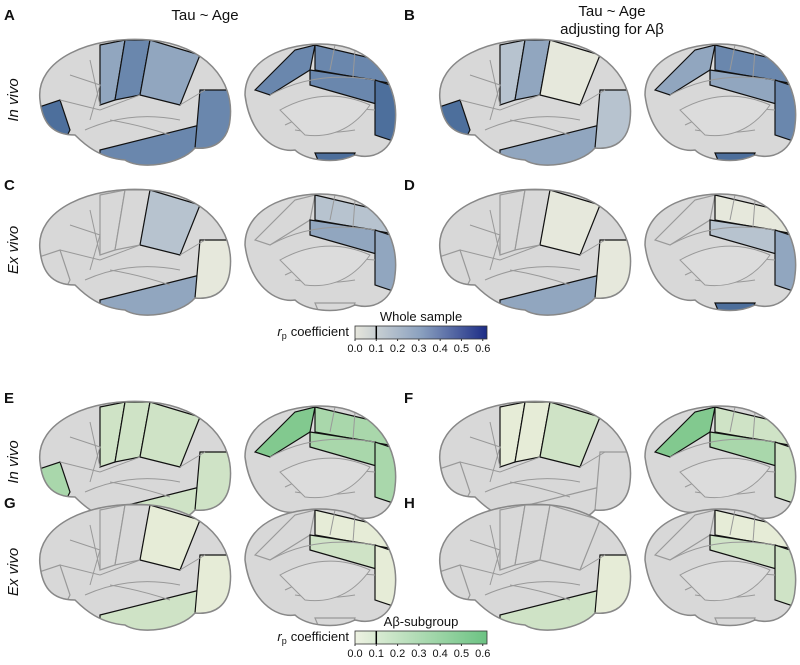 The image size is (800, 665). I want to click on colorbar-title: Whole sample, so click(421, 316).